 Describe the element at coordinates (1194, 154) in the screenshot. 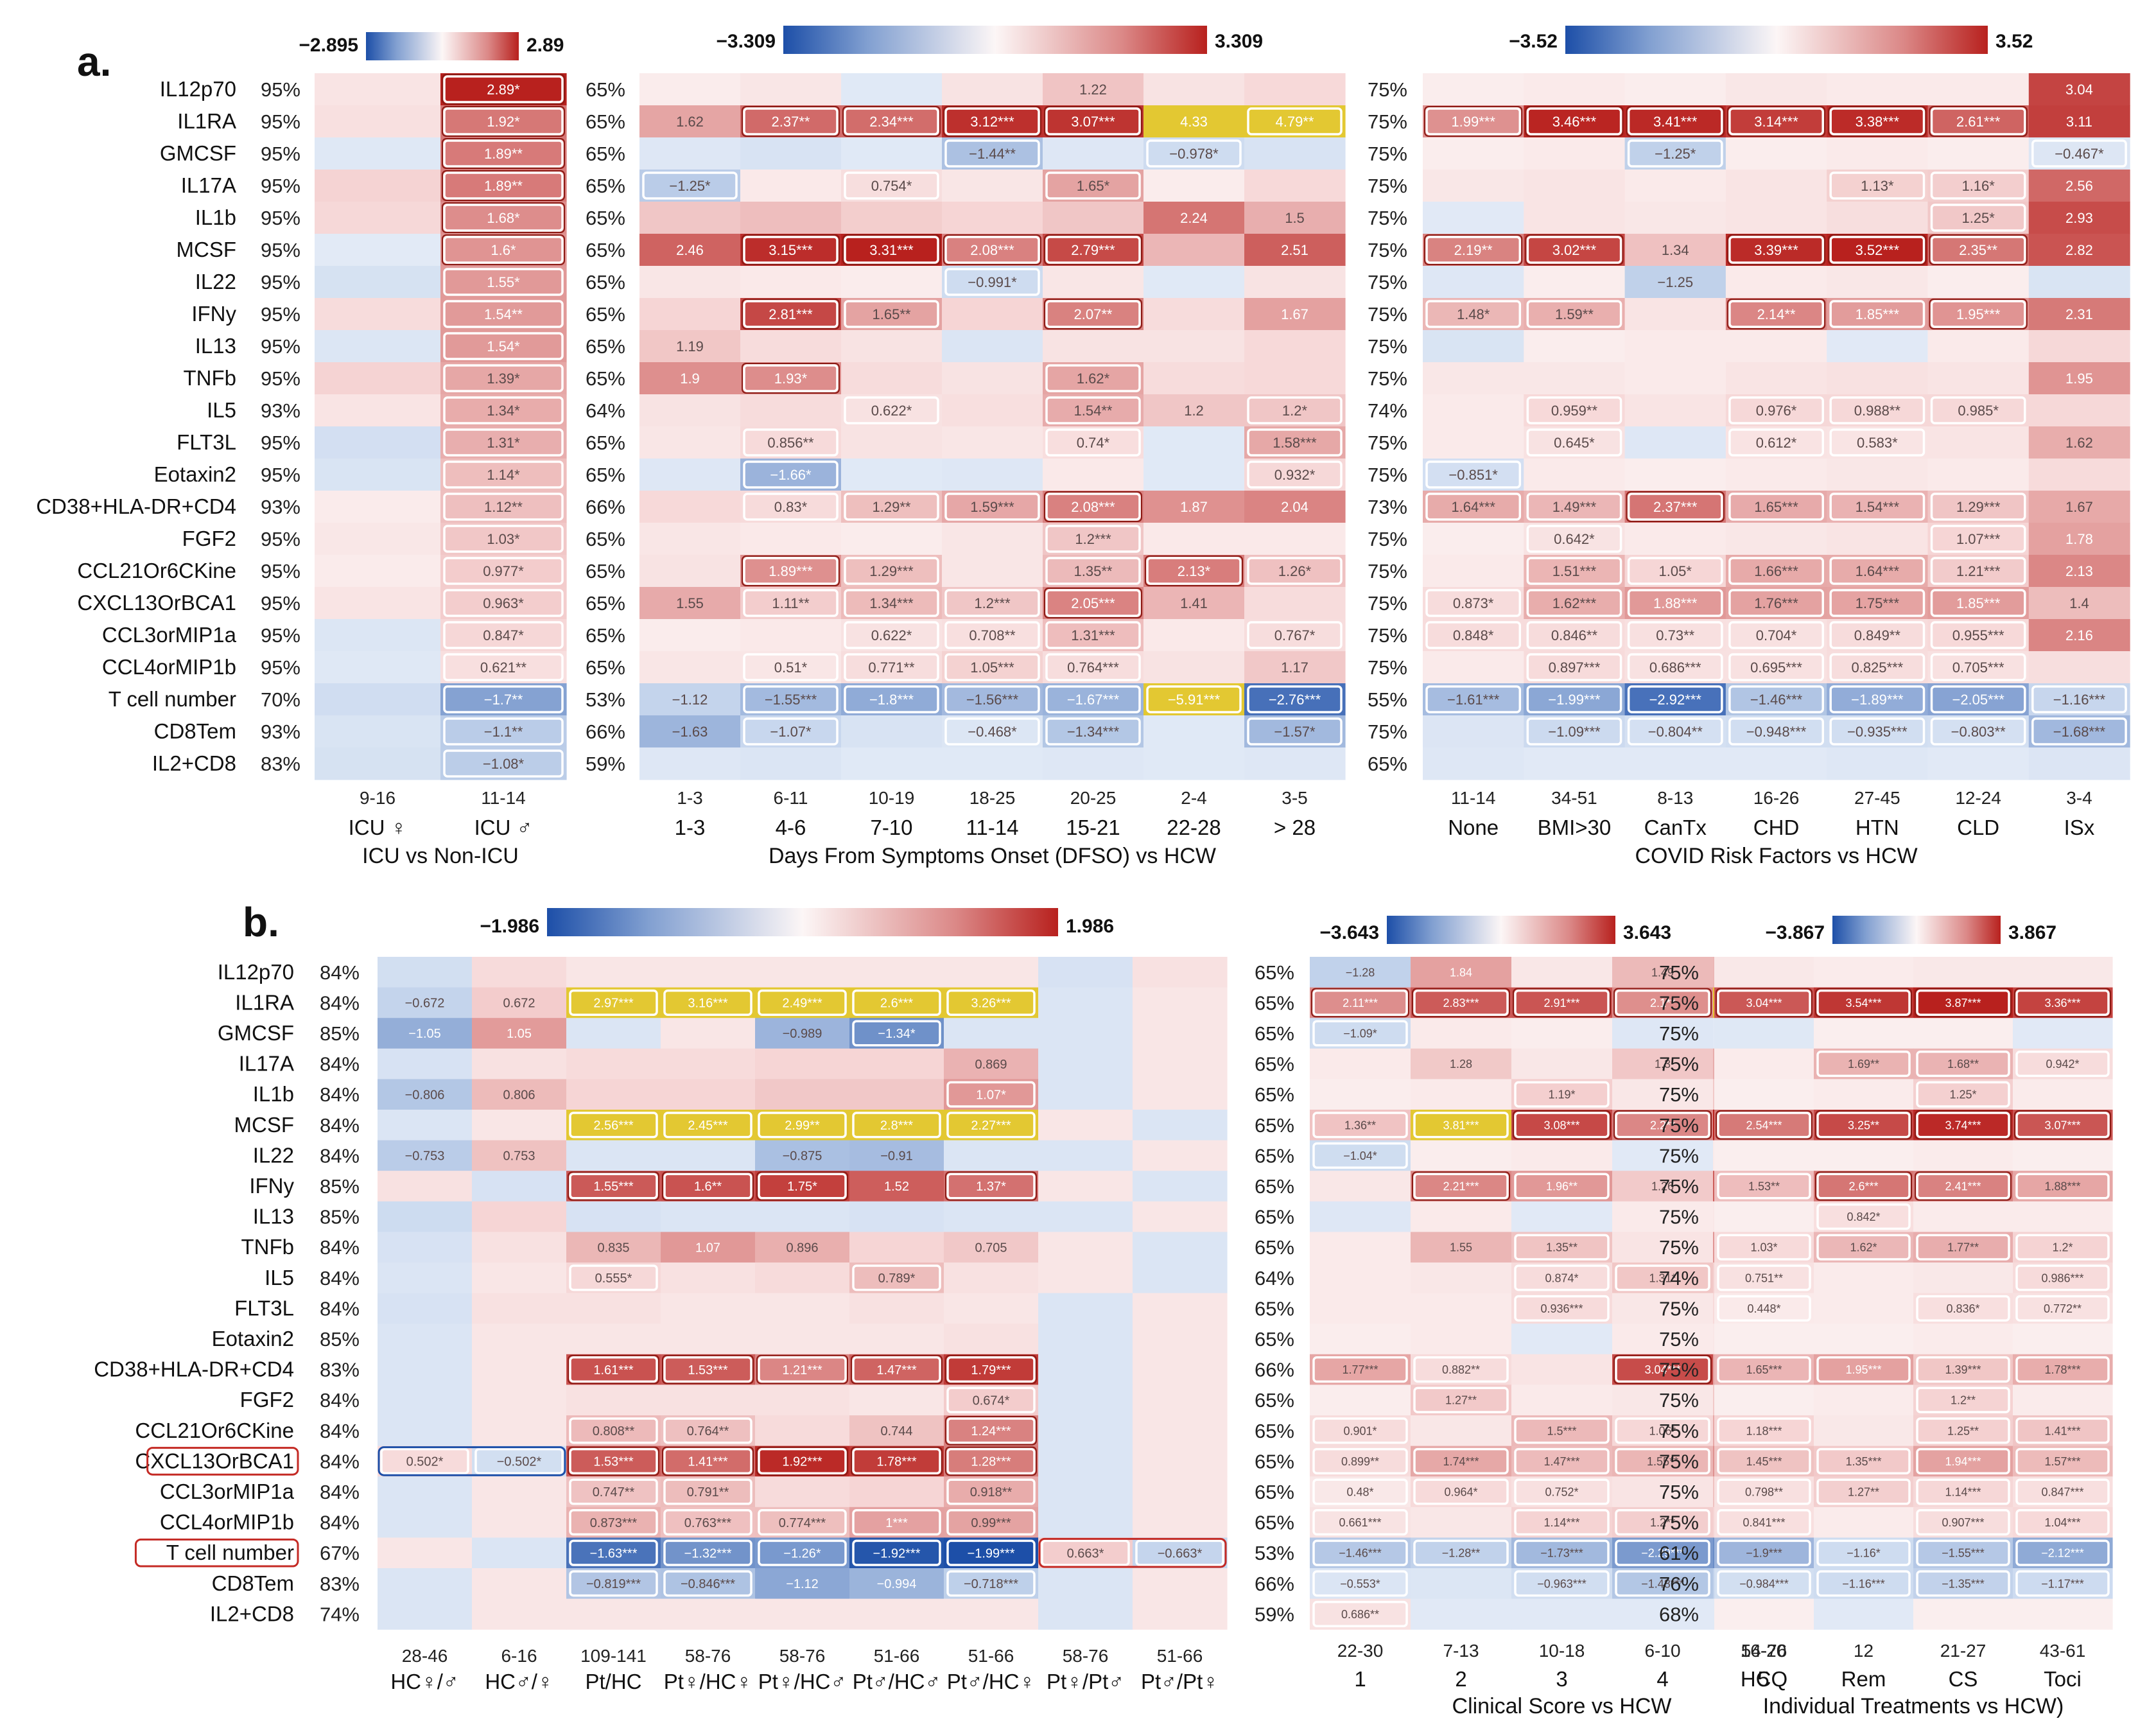

I see `cell-value-label: −0.978*` at that location.